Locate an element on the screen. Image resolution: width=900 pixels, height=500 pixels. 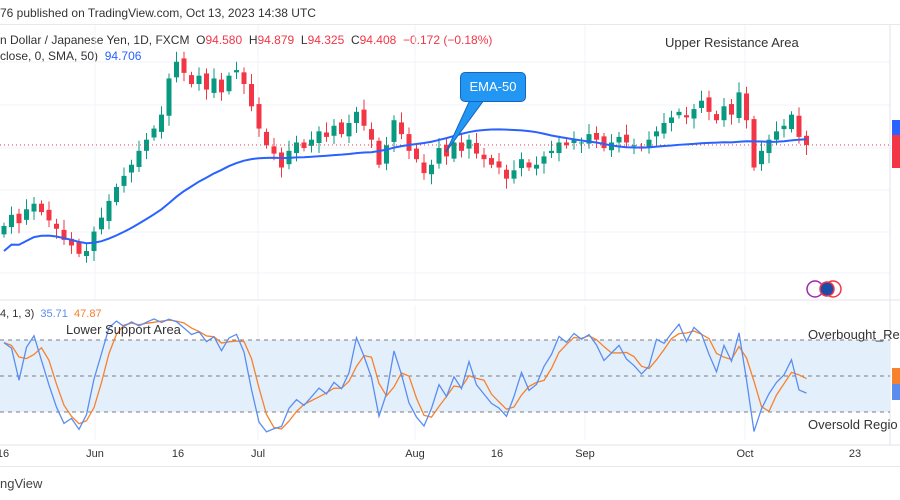
sma-price-tag is located at coordinates (896, 127).